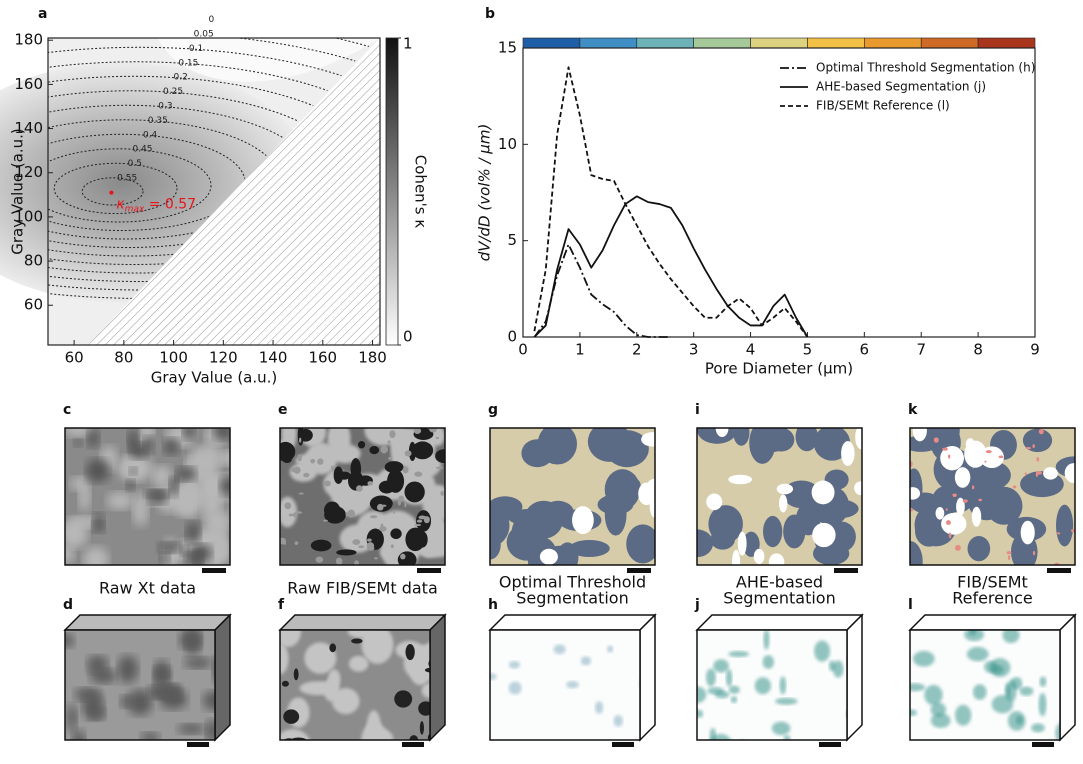 This screenshot has height=764, width=1083. What do you see at coordinates (147, 588) in the screenshot?
I see `caption: Raw Xt data` at bounding box center [147, 588].